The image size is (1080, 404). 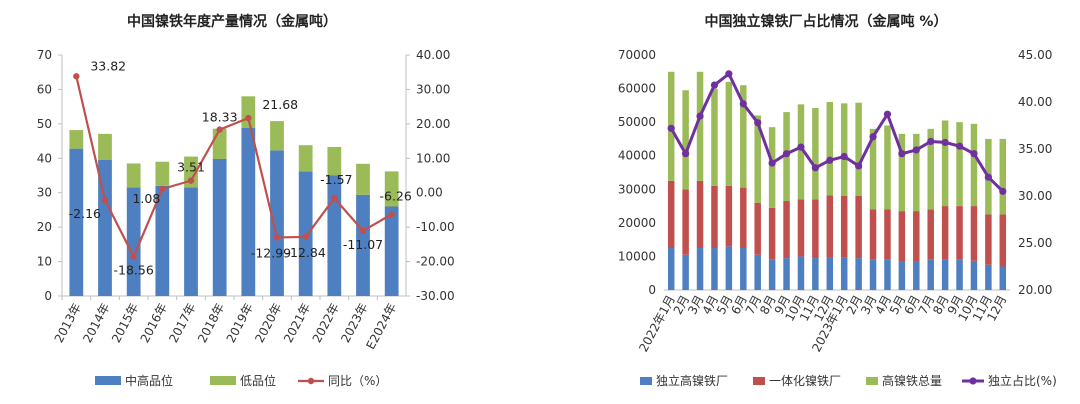 What do you see at coordinates (429, 193) in the screenshot?
I see `chart1-right-tick-label: 0.00` at bounding box center [429, 193].